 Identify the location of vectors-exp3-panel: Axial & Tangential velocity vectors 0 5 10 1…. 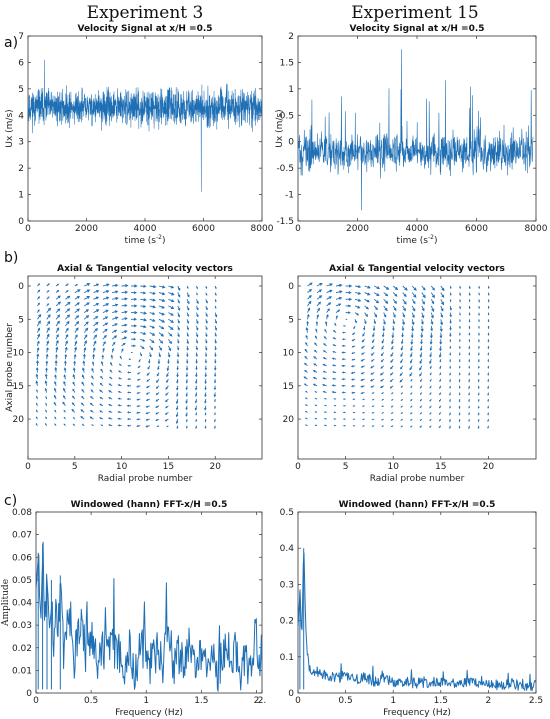
(134, 374).